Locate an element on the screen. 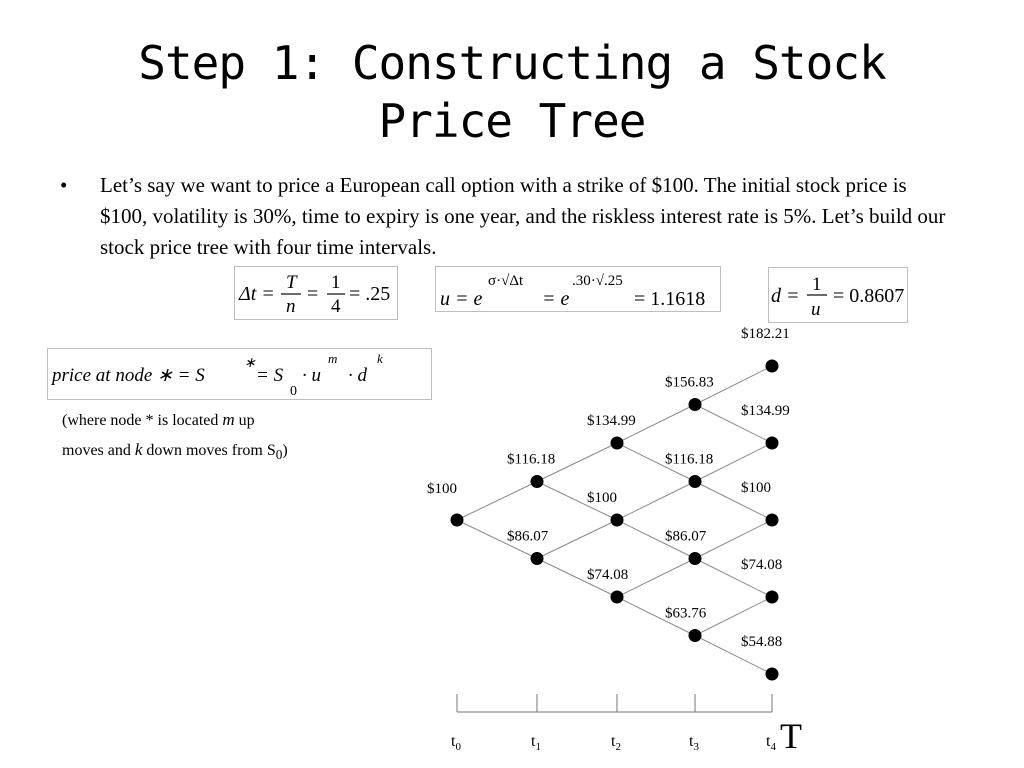 This screenshot has width=1024, height=768. tree-node-label: $156.83 is located at coordinates (689, 383).